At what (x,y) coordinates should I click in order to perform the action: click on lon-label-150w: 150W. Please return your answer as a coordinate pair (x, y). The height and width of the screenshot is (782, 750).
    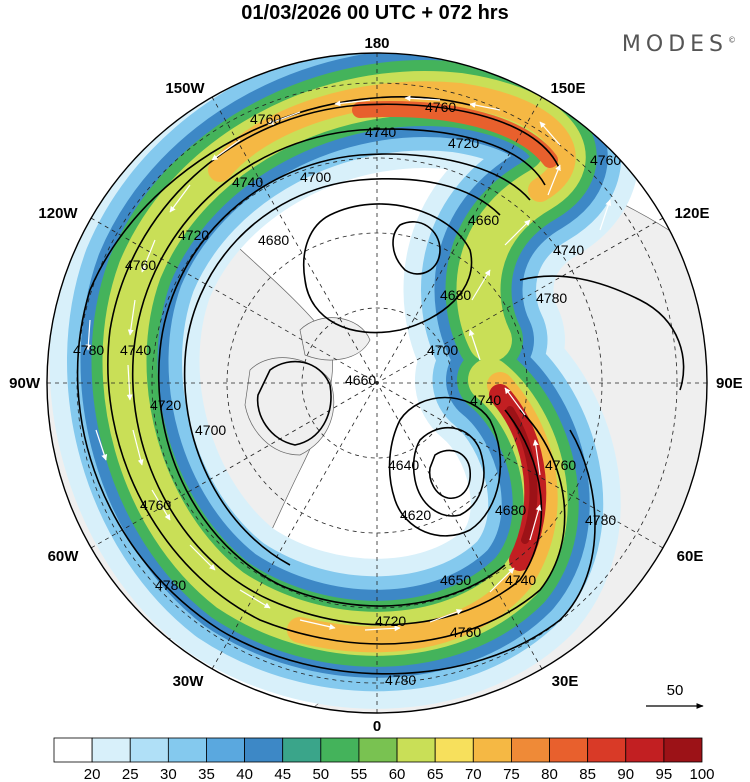
    Looking at the image, I should click on (185, 88).